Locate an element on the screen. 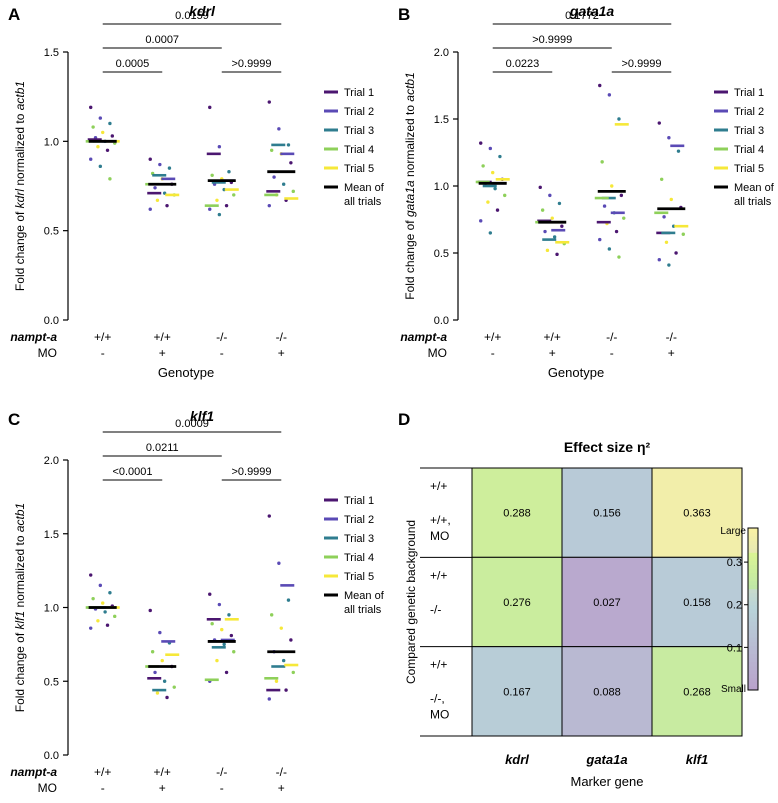 The height and width of the screenshot is (803, 778). y-axis-label-part: normalized to is located at coordinates (20, 571).